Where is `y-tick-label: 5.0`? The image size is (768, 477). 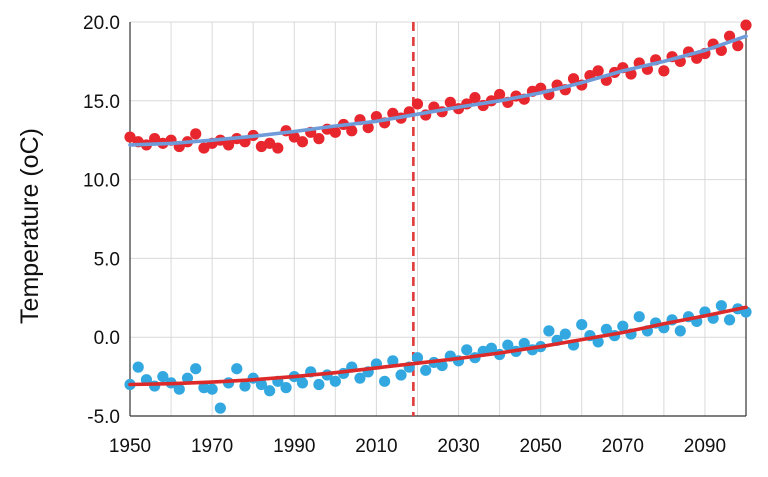
y-tick-label: 5.0 is located at coordinates (107, 259).